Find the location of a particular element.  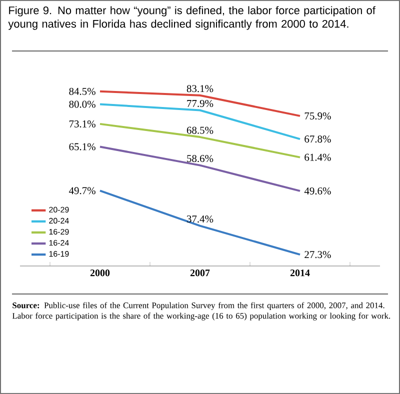

data-label: 27.3% is located at coordinates (317, 254).